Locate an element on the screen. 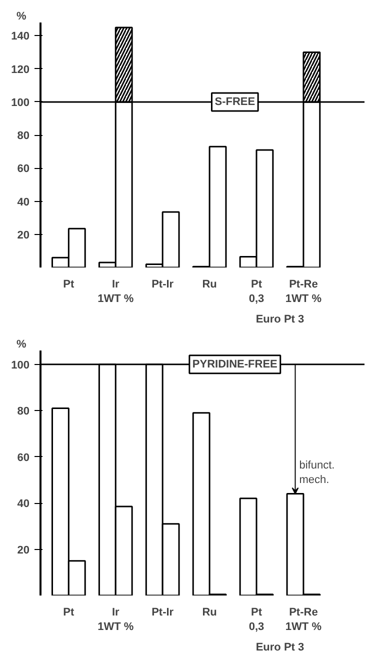 Image resolution: width=368 pixels, height=662 pixels. y-tick-label: 140 is located at coordinates (20, 36).